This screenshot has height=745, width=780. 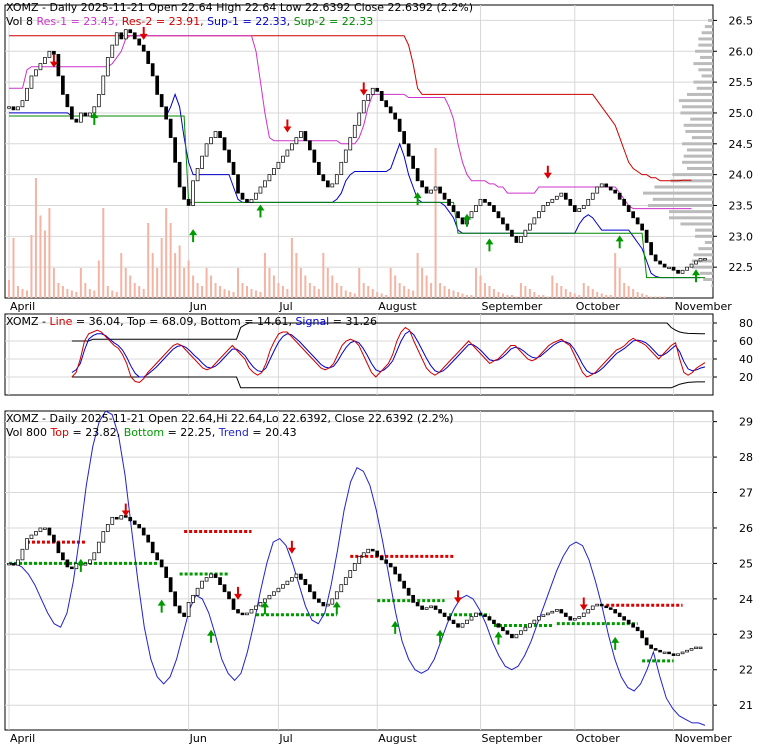 I want to click on y-tick-label: 25.0, so click(x=741, y=113).